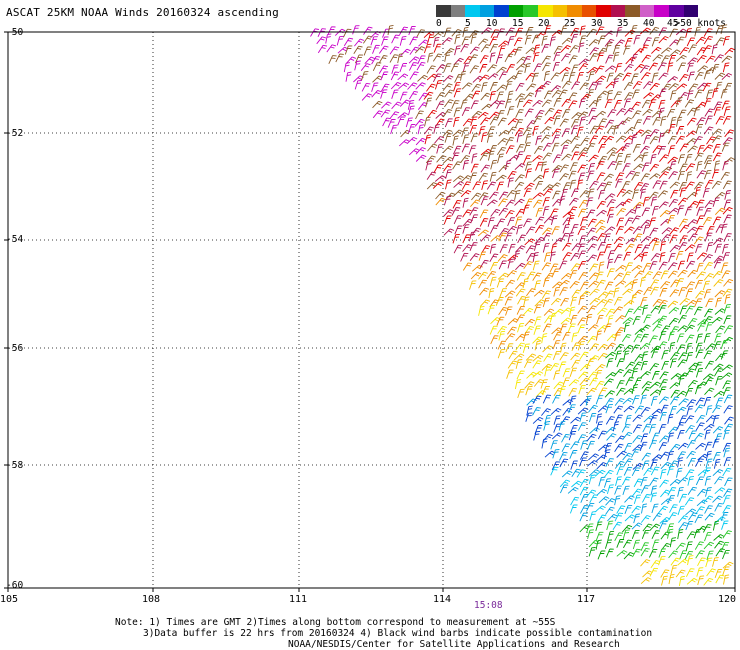 This screenshot has height=650, width=740. What do you see at coordinates (567, 11) in the screenshot?
I see `legend-color-bar` at bounding box center [567, 11].